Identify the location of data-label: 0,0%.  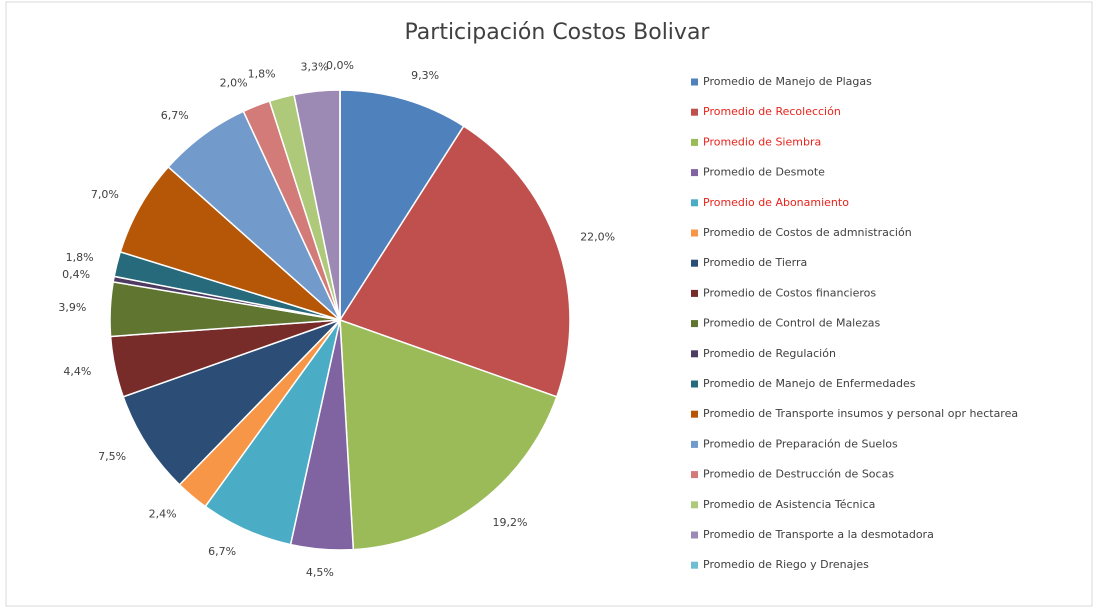
(340, 65).